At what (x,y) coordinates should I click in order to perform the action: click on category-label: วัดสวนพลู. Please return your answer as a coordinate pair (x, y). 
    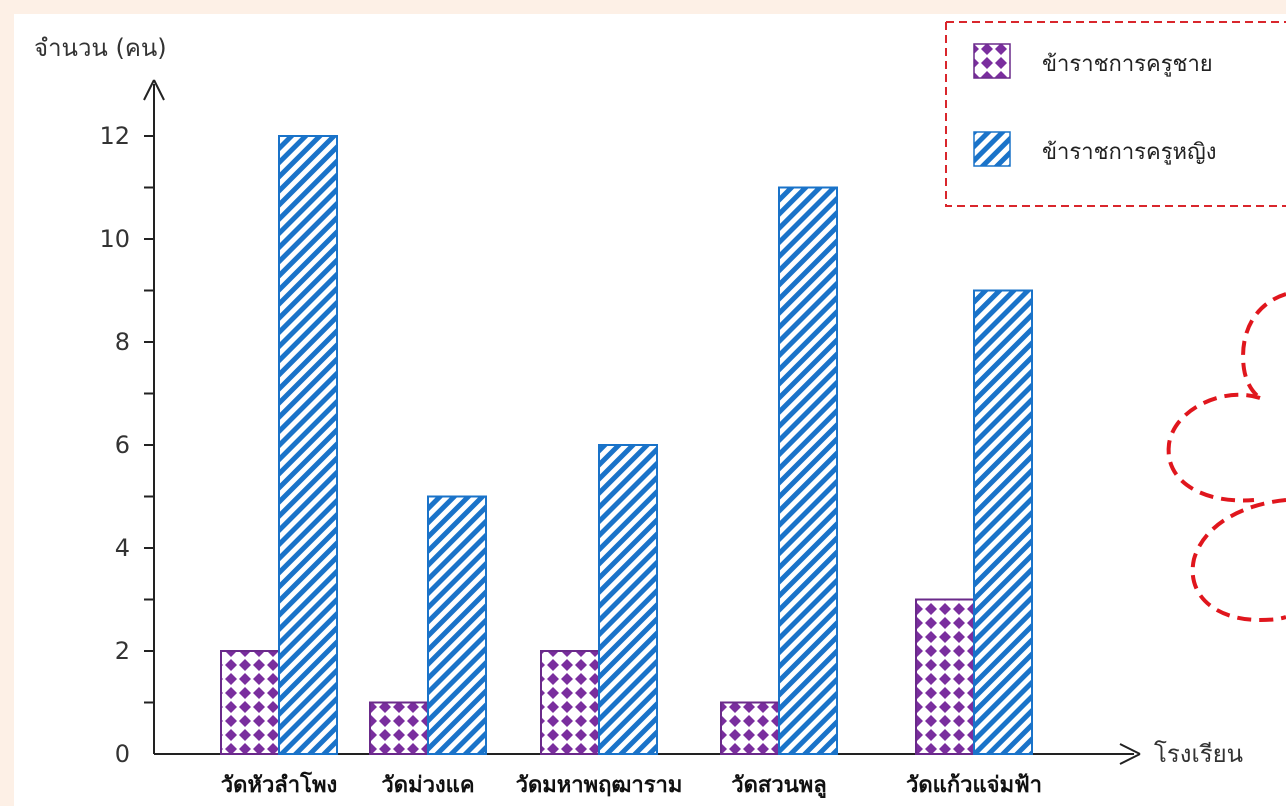
    Looking at the image, I should click on (778, 786).